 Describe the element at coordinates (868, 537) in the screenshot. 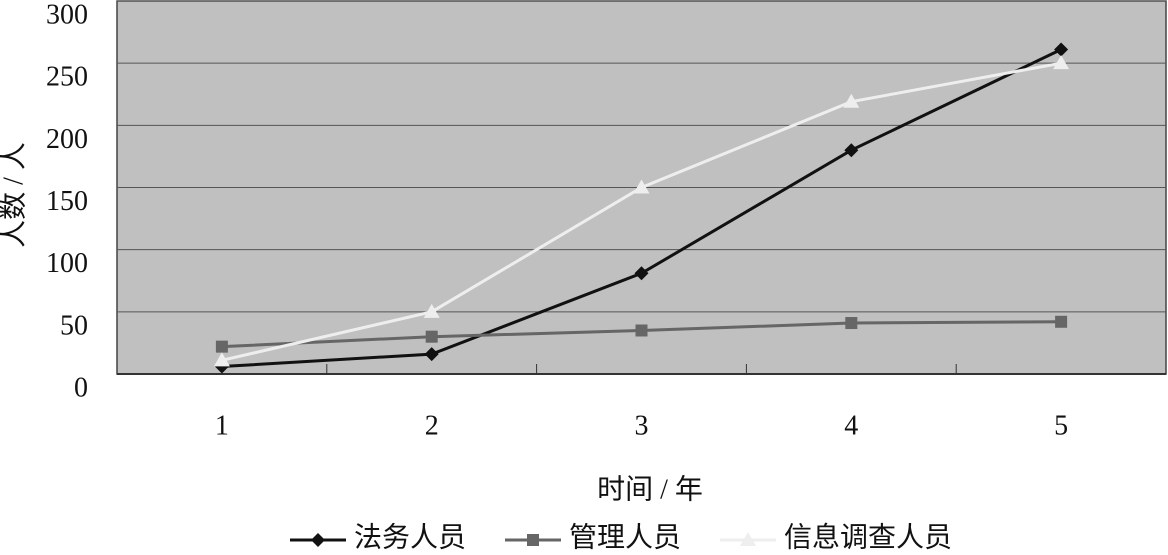

I see `legend-label: 信息调查人员` at that location.